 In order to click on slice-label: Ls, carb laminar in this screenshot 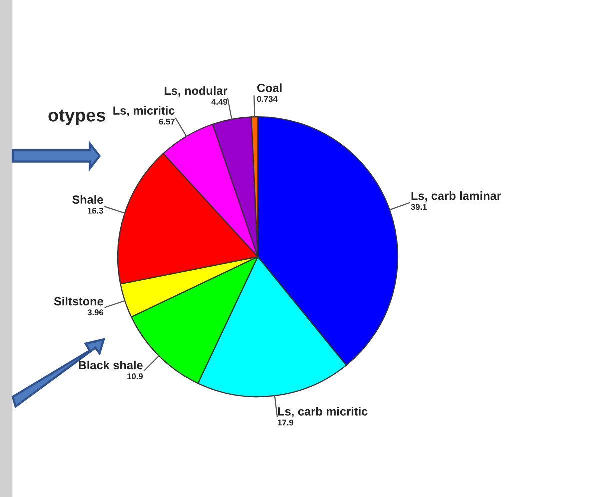, I will do `click(457, 197)`.